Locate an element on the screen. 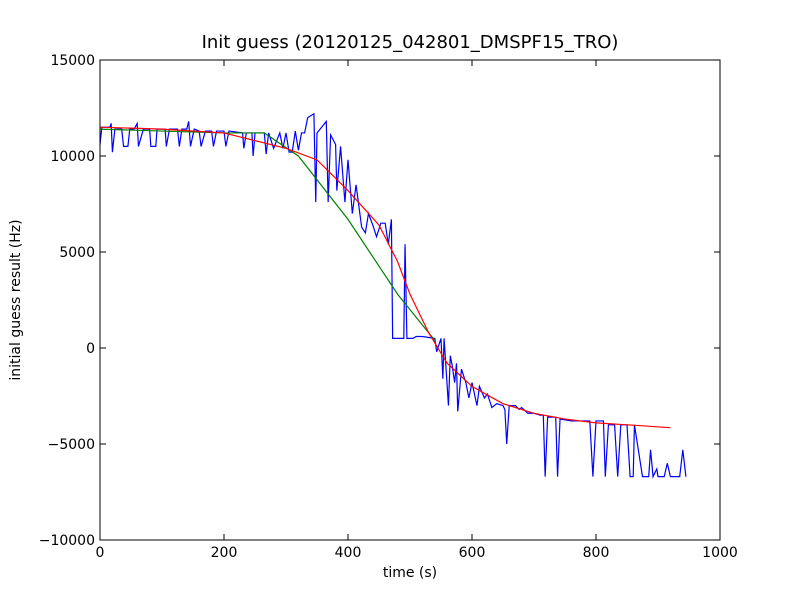 This screenshot has height=600, width=800. x-tick-label: 800 is located at coordinates (596, 553).